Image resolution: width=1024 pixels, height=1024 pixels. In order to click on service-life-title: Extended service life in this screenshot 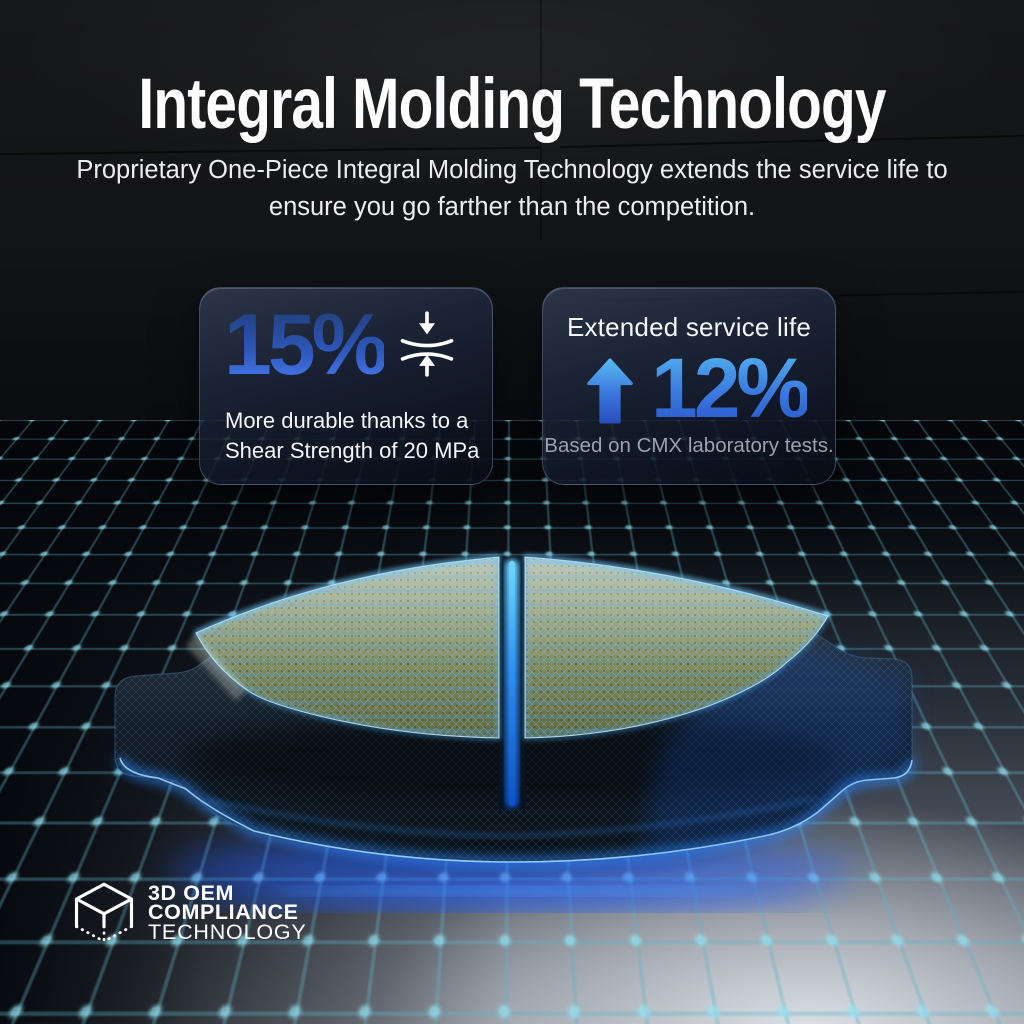, I will do `click(689, 327)`.